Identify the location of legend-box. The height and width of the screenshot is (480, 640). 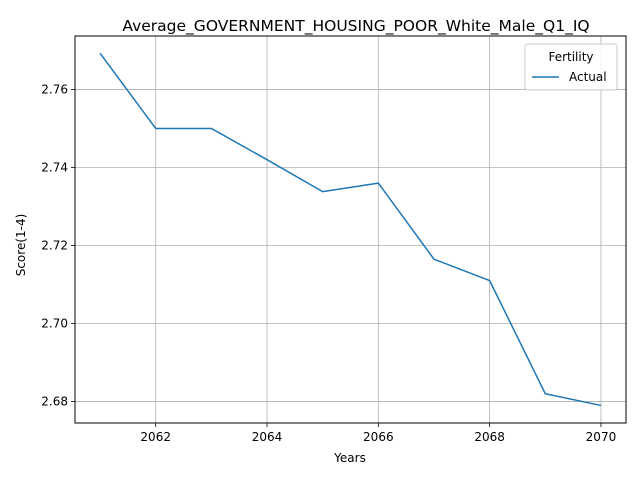
(571, 67).